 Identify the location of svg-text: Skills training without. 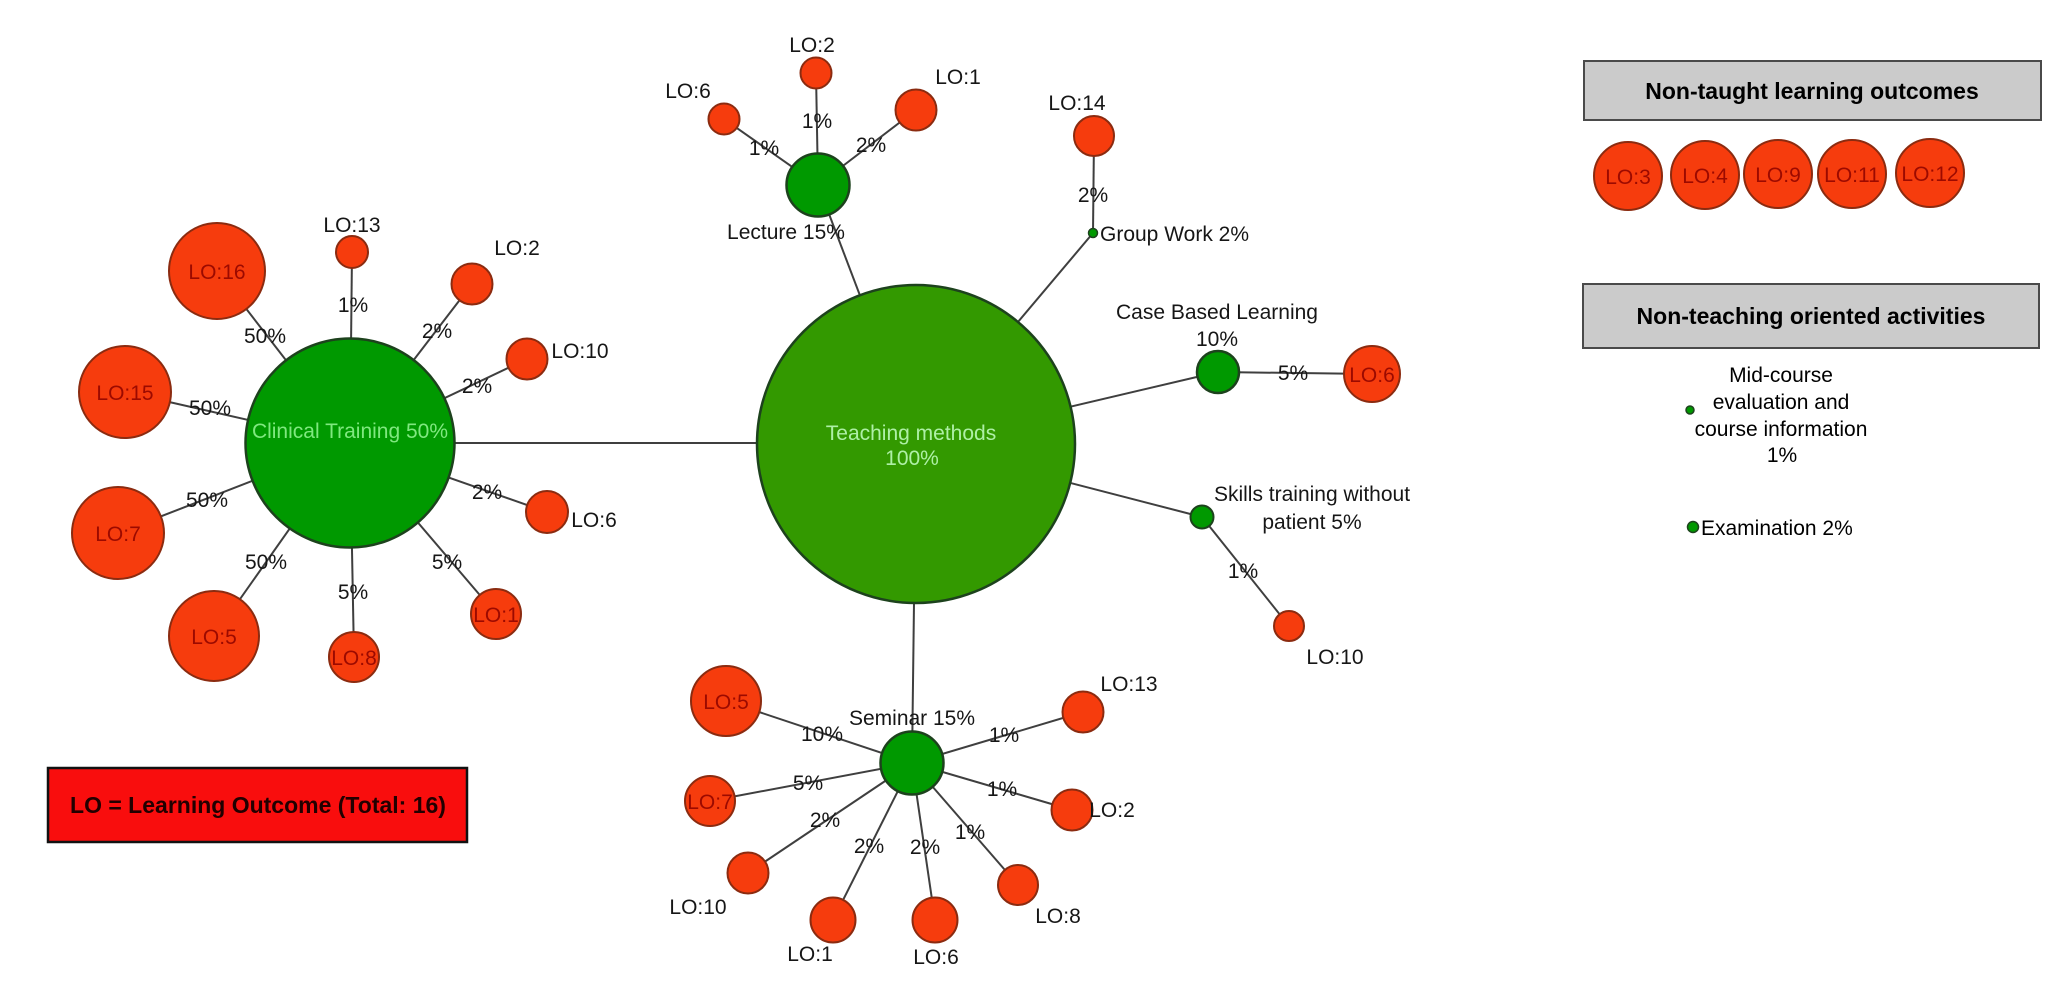
(1312, 494).